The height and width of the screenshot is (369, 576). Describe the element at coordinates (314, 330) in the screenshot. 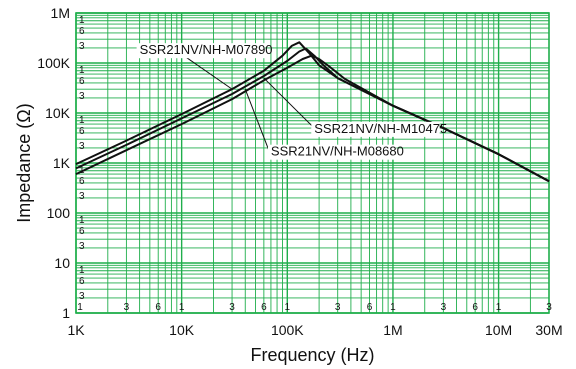

I see `x-tick-labels: 1K 10K 100K 1M 10M 30M` at that location.